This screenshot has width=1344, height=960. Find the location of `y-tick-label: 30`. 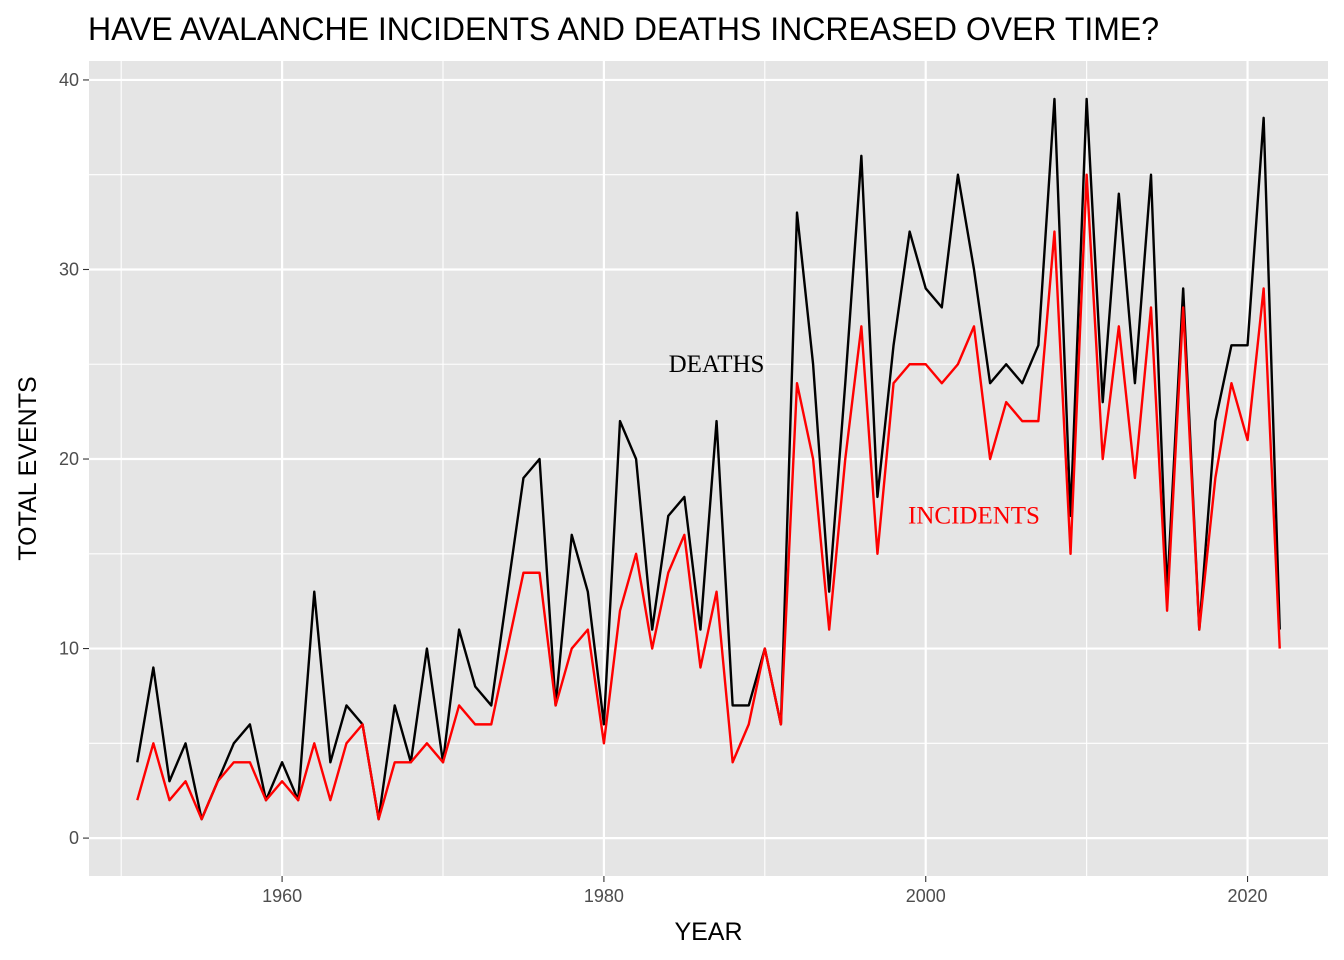

y-tick-label: 30 is located at coordinates (69, 269).